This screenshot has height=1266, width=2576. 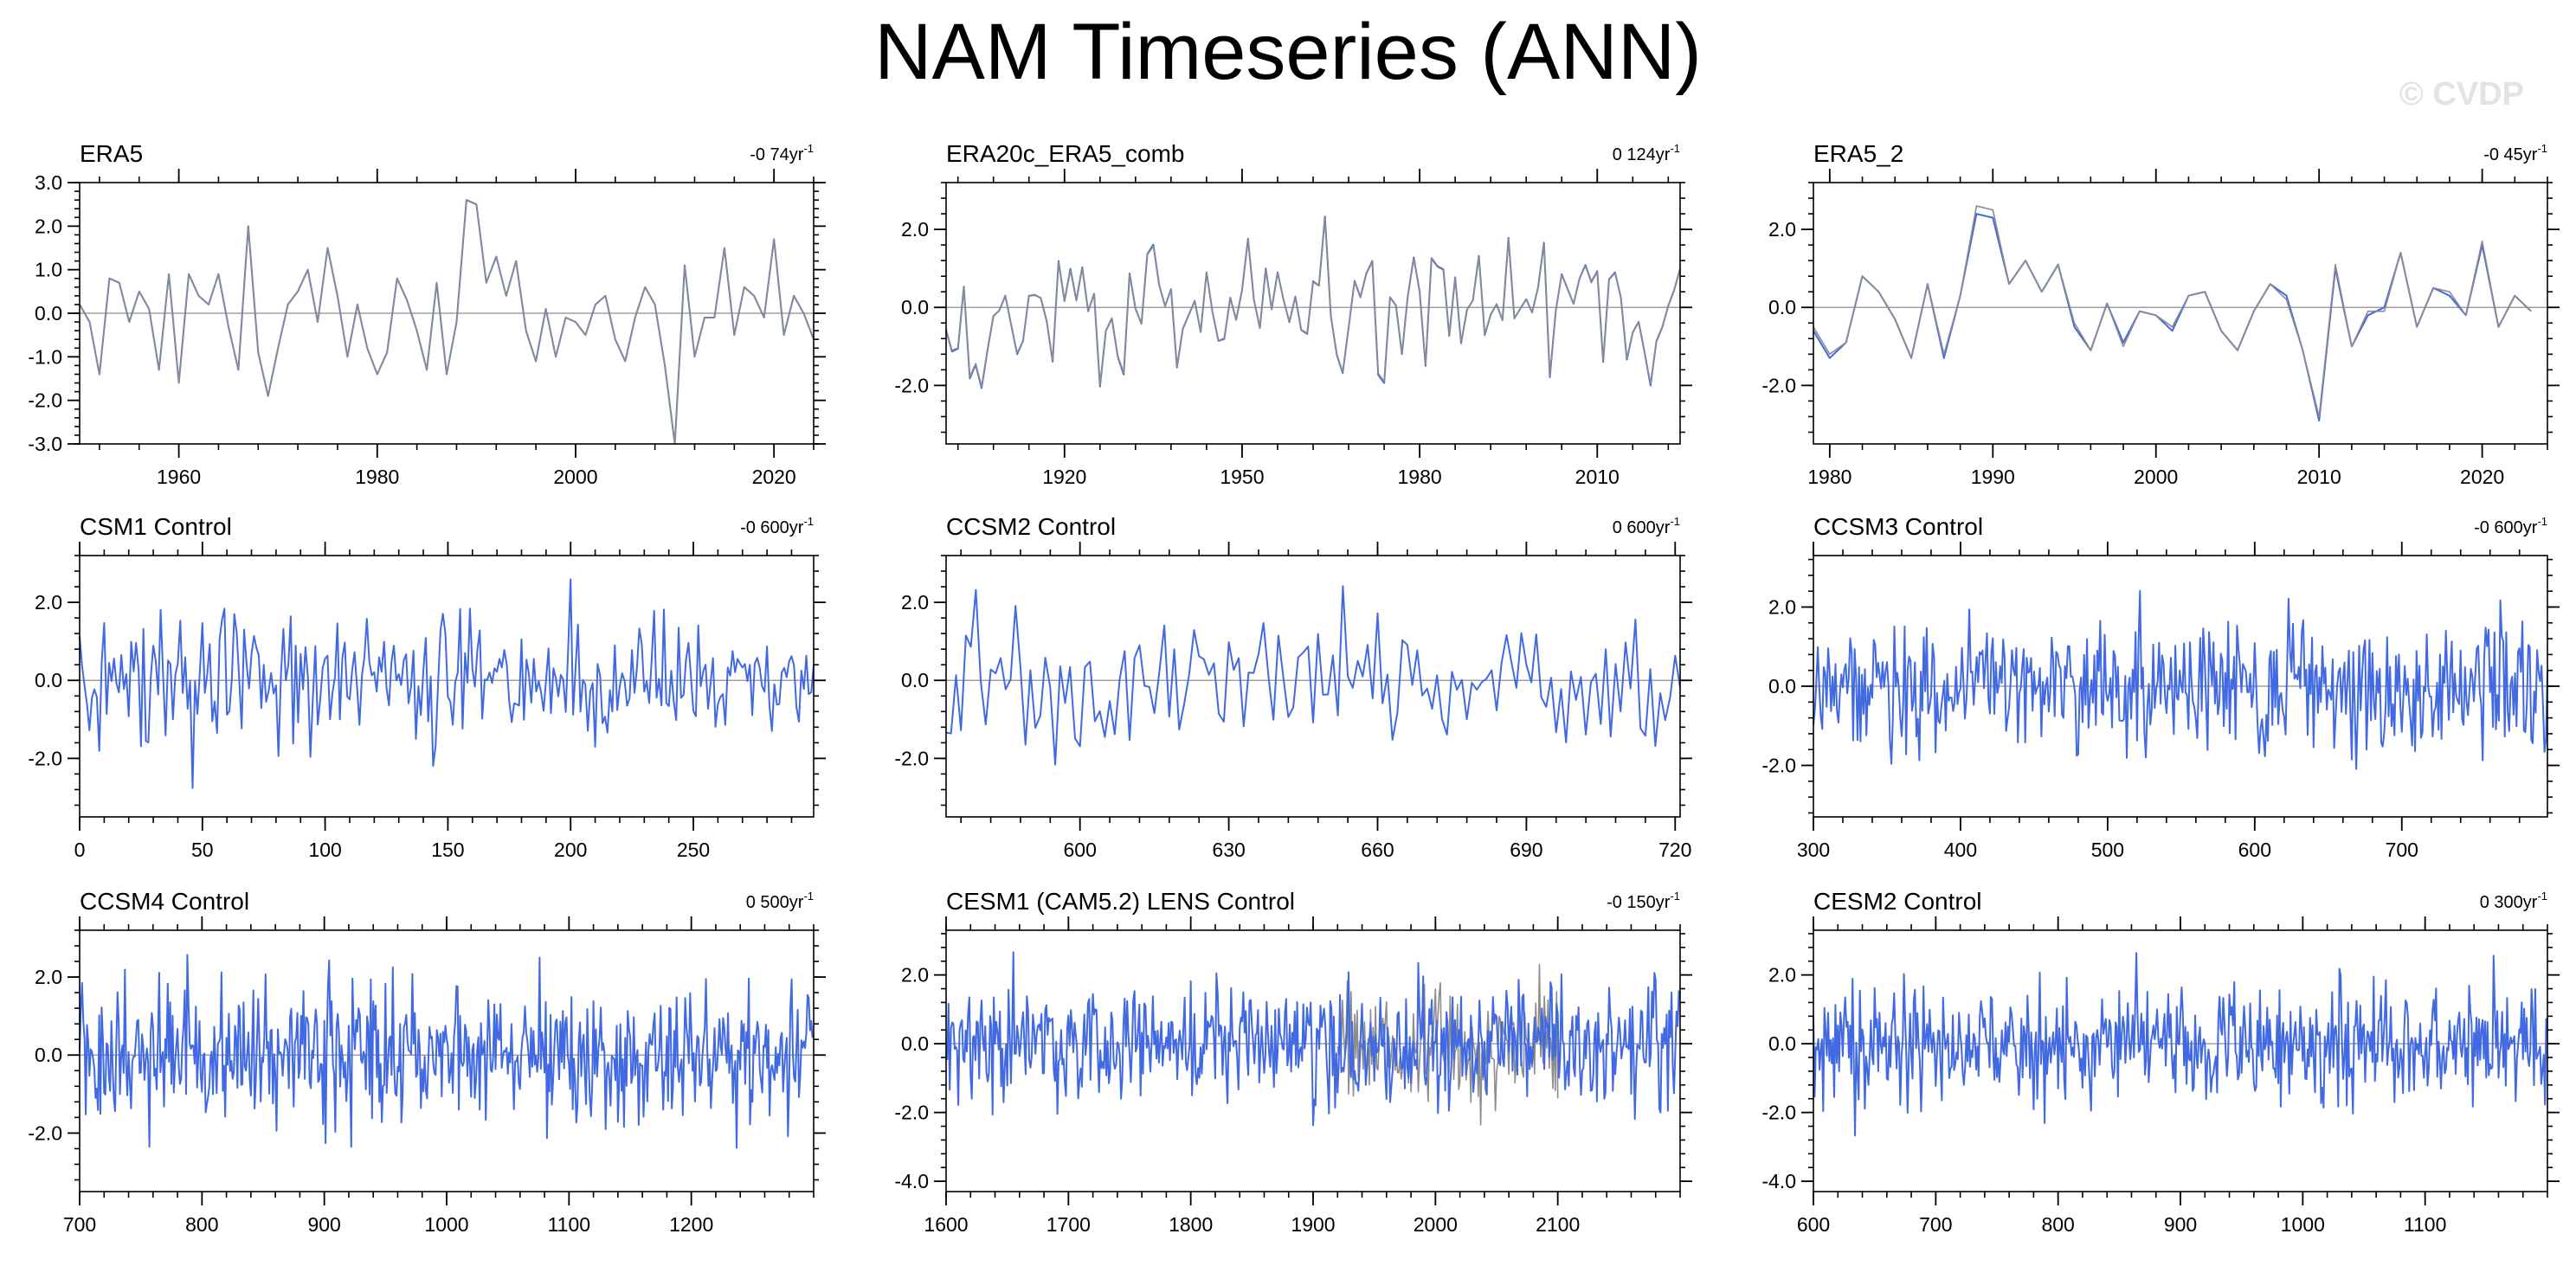 What do you see at coordinates (1960, 850) in the screenshot?
I see `x-tick-label: 400` at bounding box center [1960, 850].